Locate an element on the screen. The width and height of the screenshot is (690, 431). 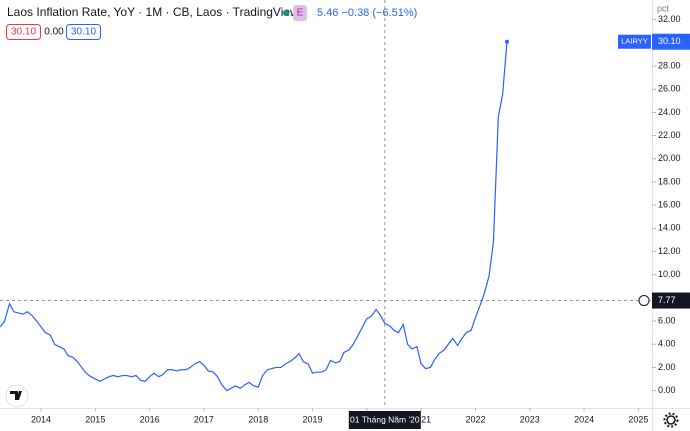
x-tick-label: 2015 is located at coordinates (95, 419).